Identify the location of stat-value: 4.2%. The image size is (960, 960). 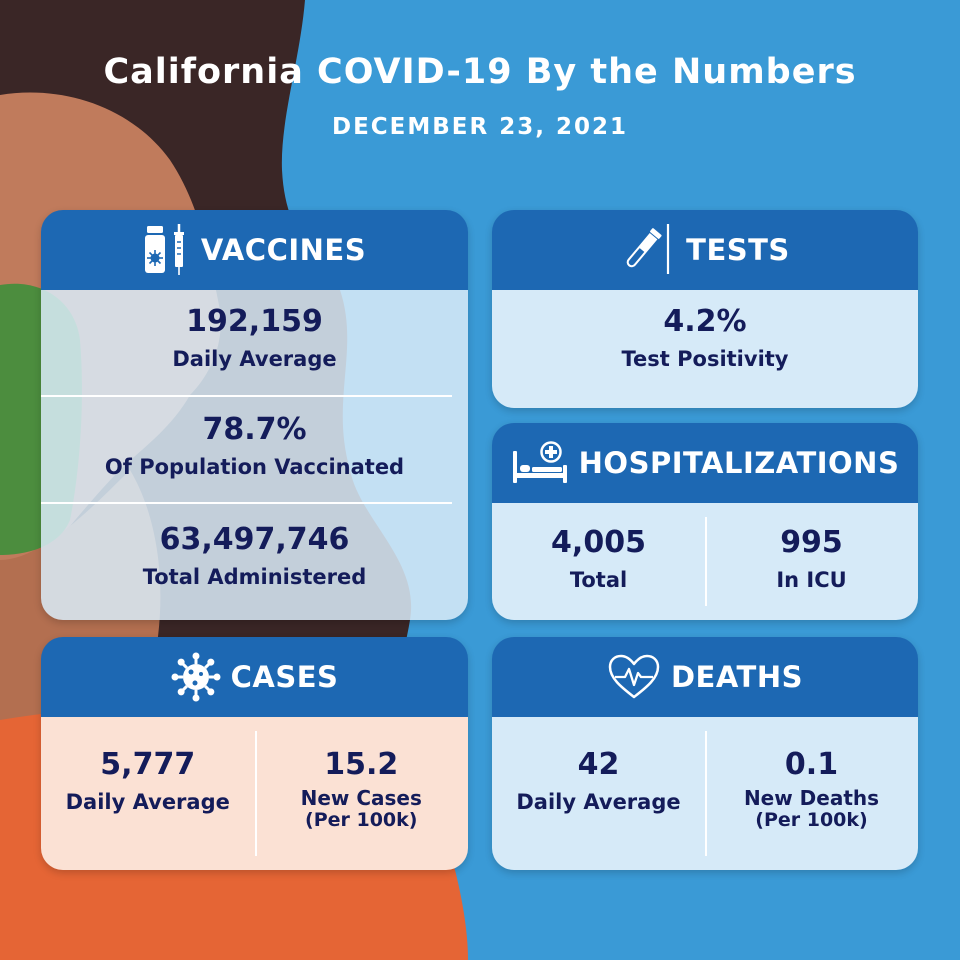
(705, 321).